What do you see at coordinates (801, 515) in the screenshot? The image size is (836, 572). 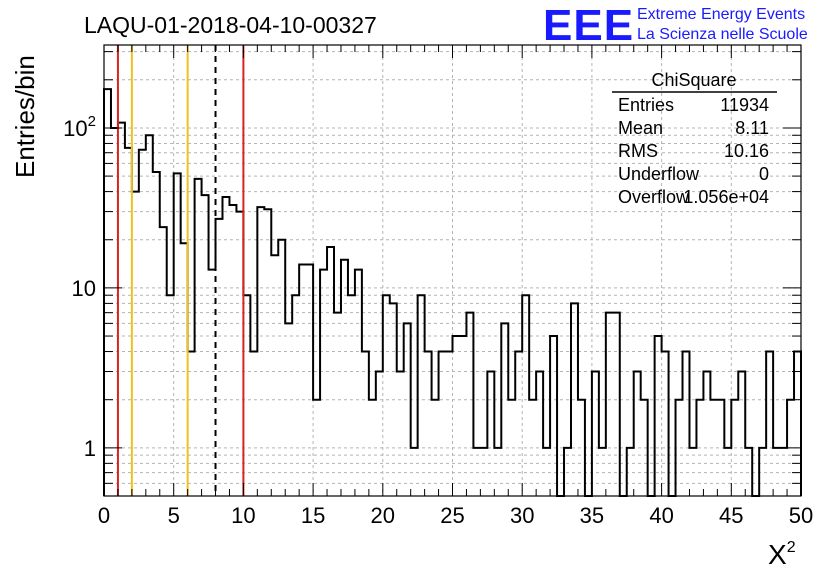 I see `x-tick-label: 50` at bounding box center [801, 515].